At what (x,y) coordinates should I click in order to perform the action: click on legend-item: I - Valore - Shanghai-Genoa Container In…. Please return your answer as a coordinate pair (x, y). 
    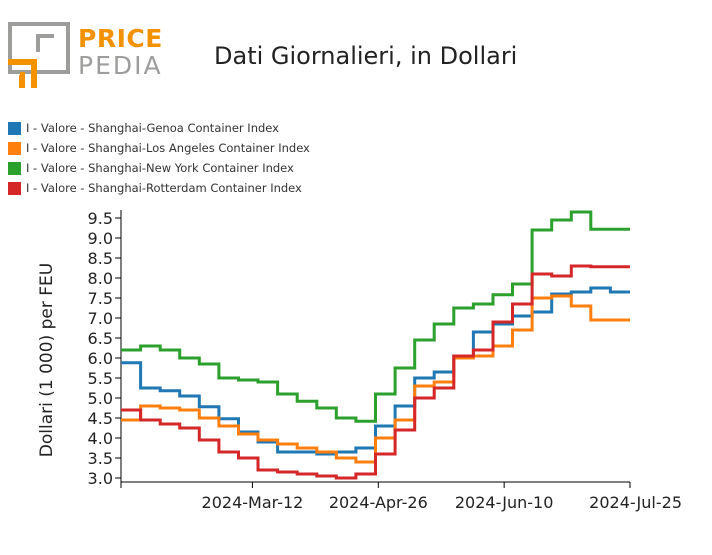
    Looking at the image, I should click on (159, 128).